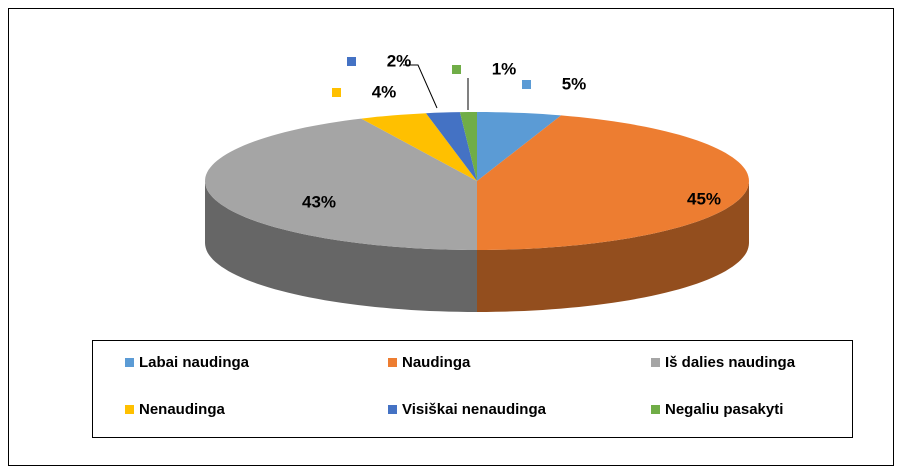 This screenshot has width=903, height=474. I want to click on data-label: 4%, so click(384, 91).